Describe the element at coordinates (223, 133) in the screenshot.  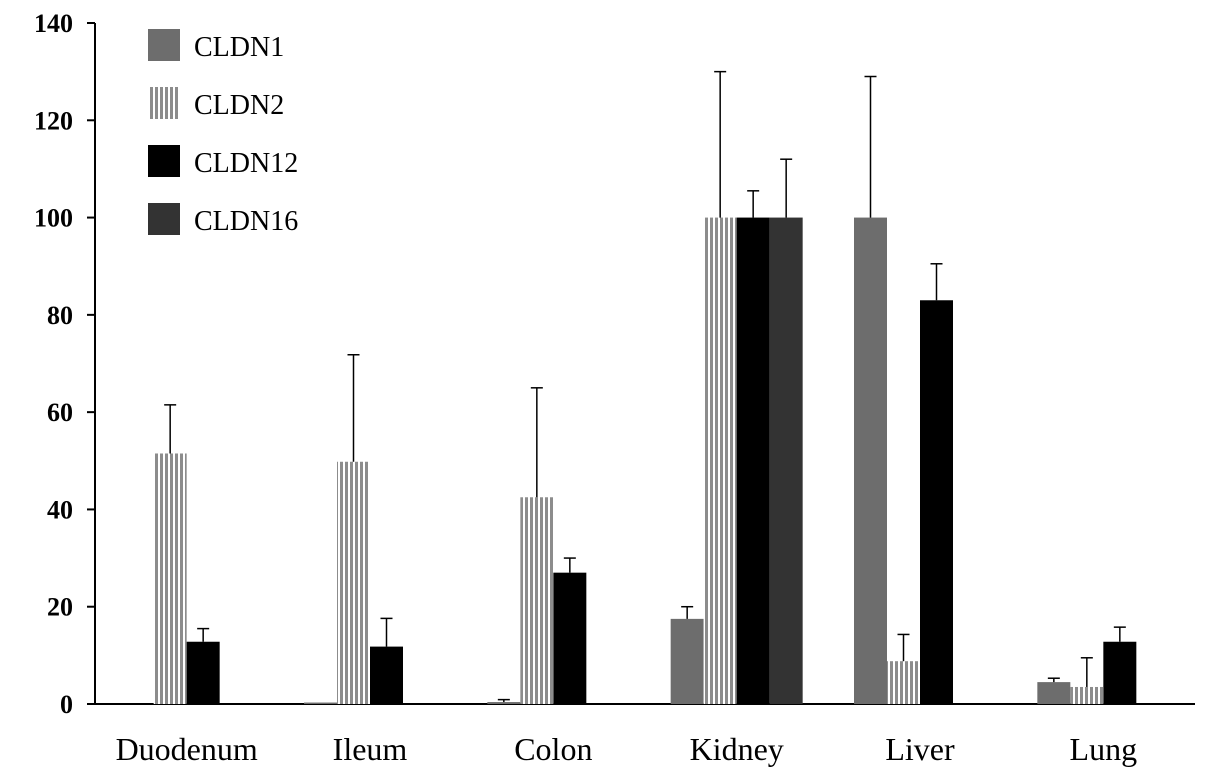
I see `legend: CLDN1 CLDN2 CLDN12 CLDN16` at that location.